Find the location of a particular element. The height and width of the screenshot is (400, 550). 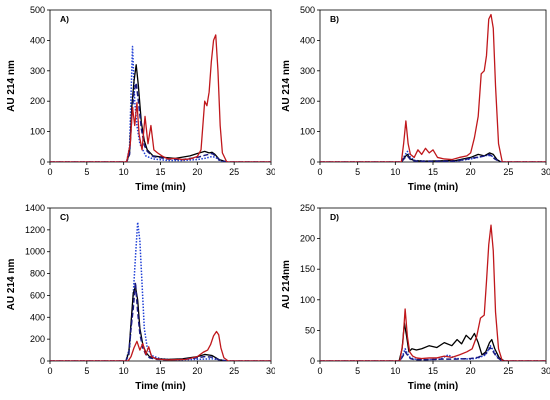

y-tick-label: 1200 is located at coordinates (35, 230).